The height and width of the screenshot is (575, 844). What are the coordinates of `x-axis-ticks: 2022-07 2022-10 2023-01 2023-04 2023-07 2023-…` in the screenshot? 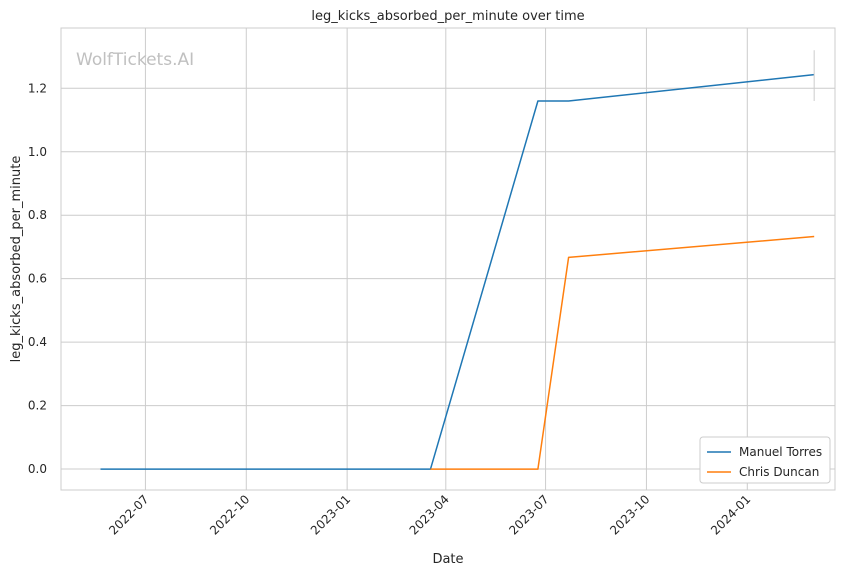 It's located at (429, 514).